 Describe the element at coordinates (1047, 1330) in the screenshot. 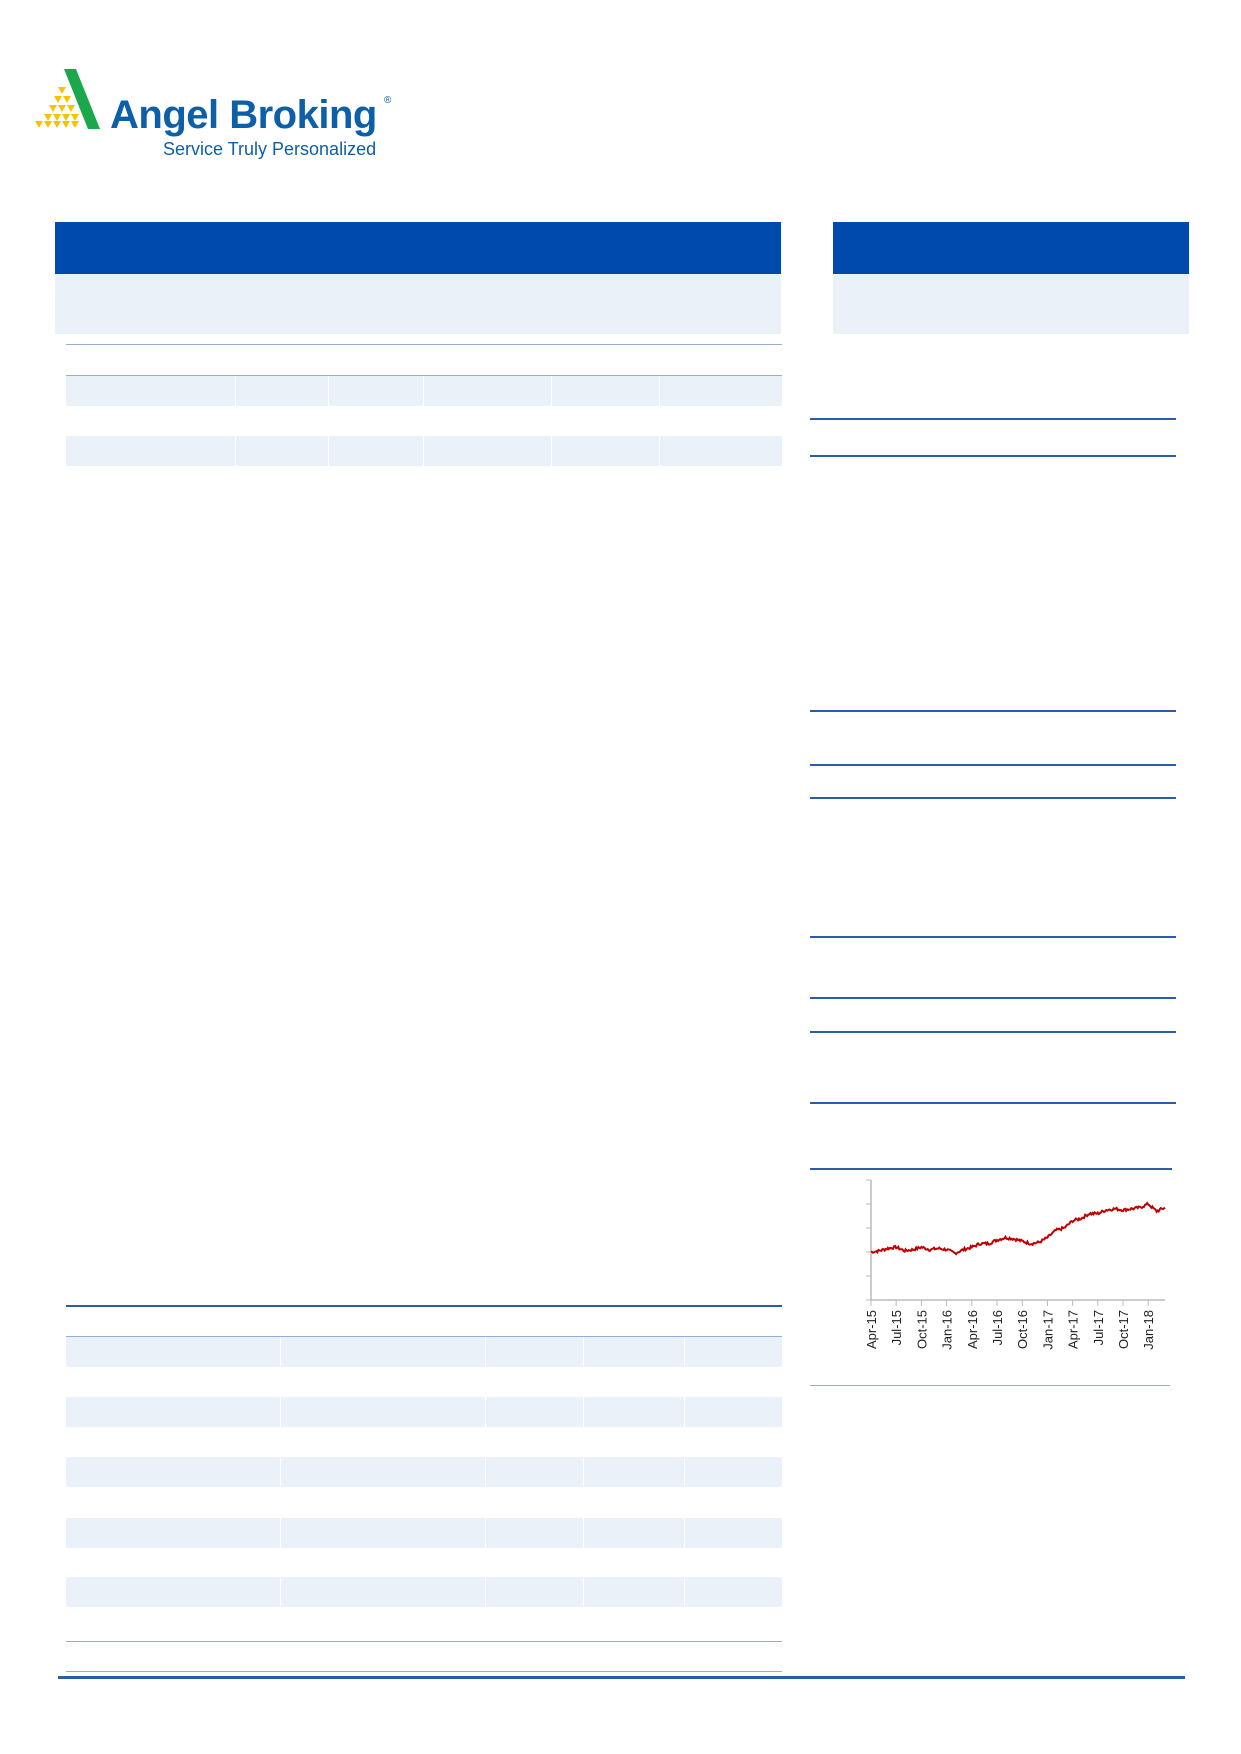

I see `x-tick-label: Jan-17` at that location.